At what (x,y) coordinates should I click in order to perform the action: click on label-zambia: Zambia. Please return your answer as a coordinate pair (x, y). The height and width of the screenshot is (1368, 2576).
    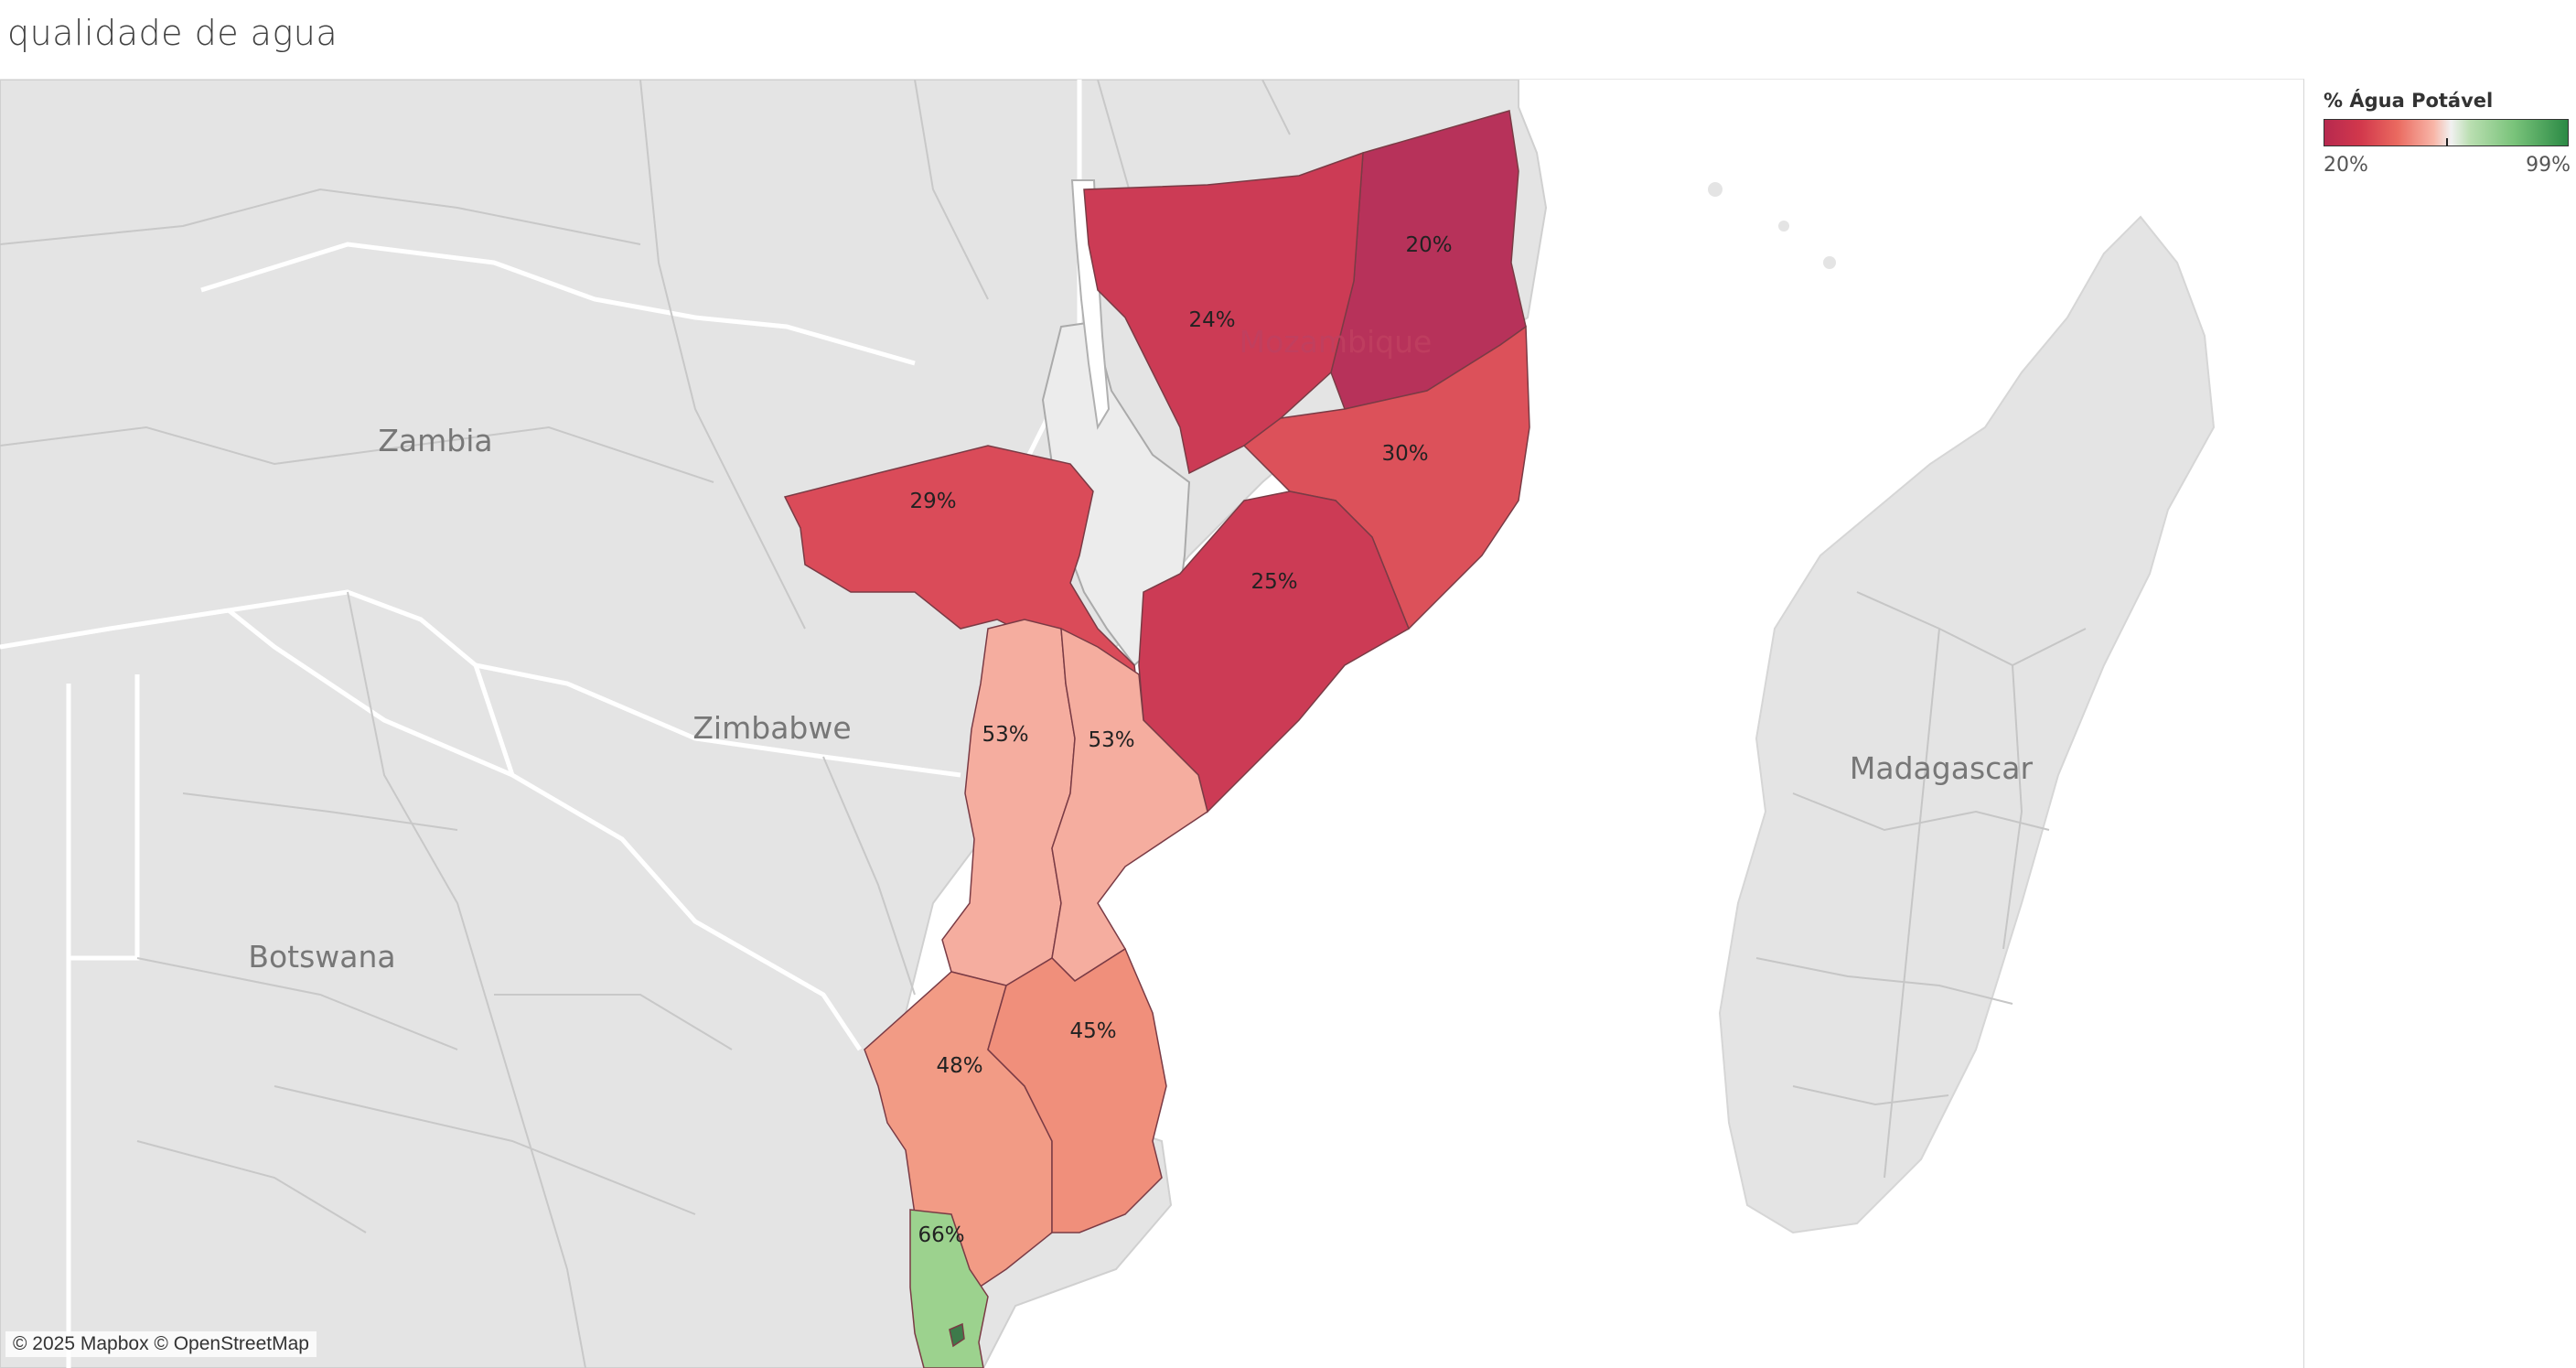
    Looking at the image, I should click on (435, 440).